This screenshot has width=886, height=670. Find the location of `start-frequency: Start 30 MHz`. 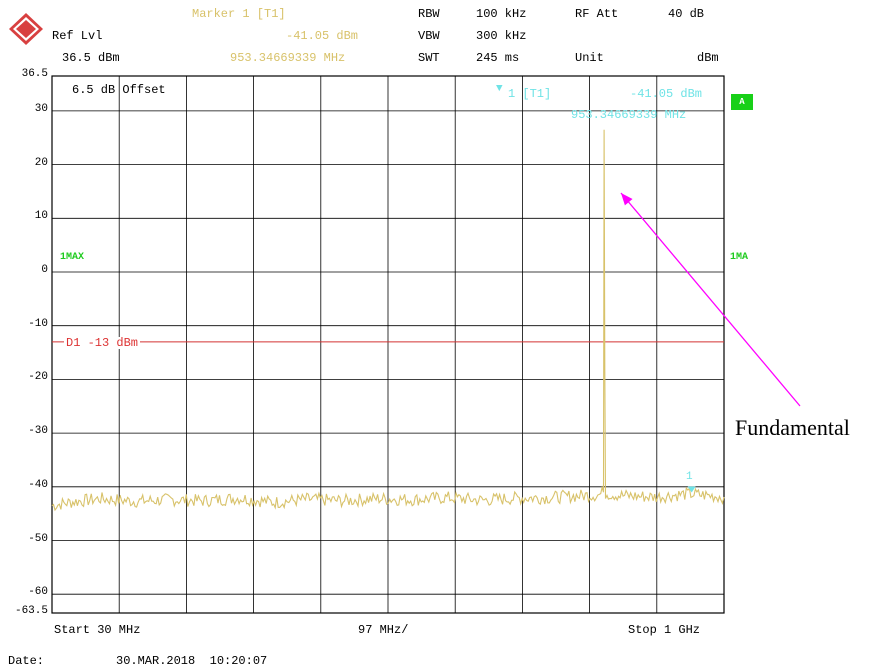

start-frequency: Start 30 MHz is located at coordinates (97, 630).